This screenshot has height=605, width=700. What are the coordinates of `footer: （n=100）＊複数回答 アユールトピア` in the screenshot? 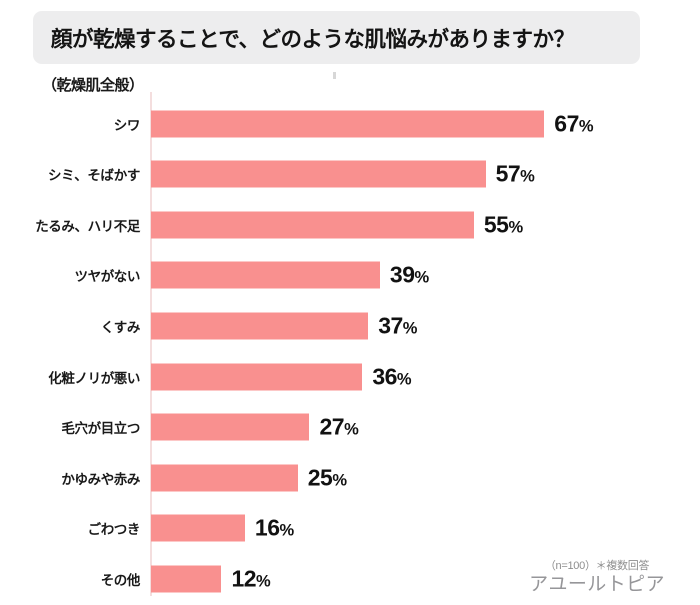 It's located at (597, 578).